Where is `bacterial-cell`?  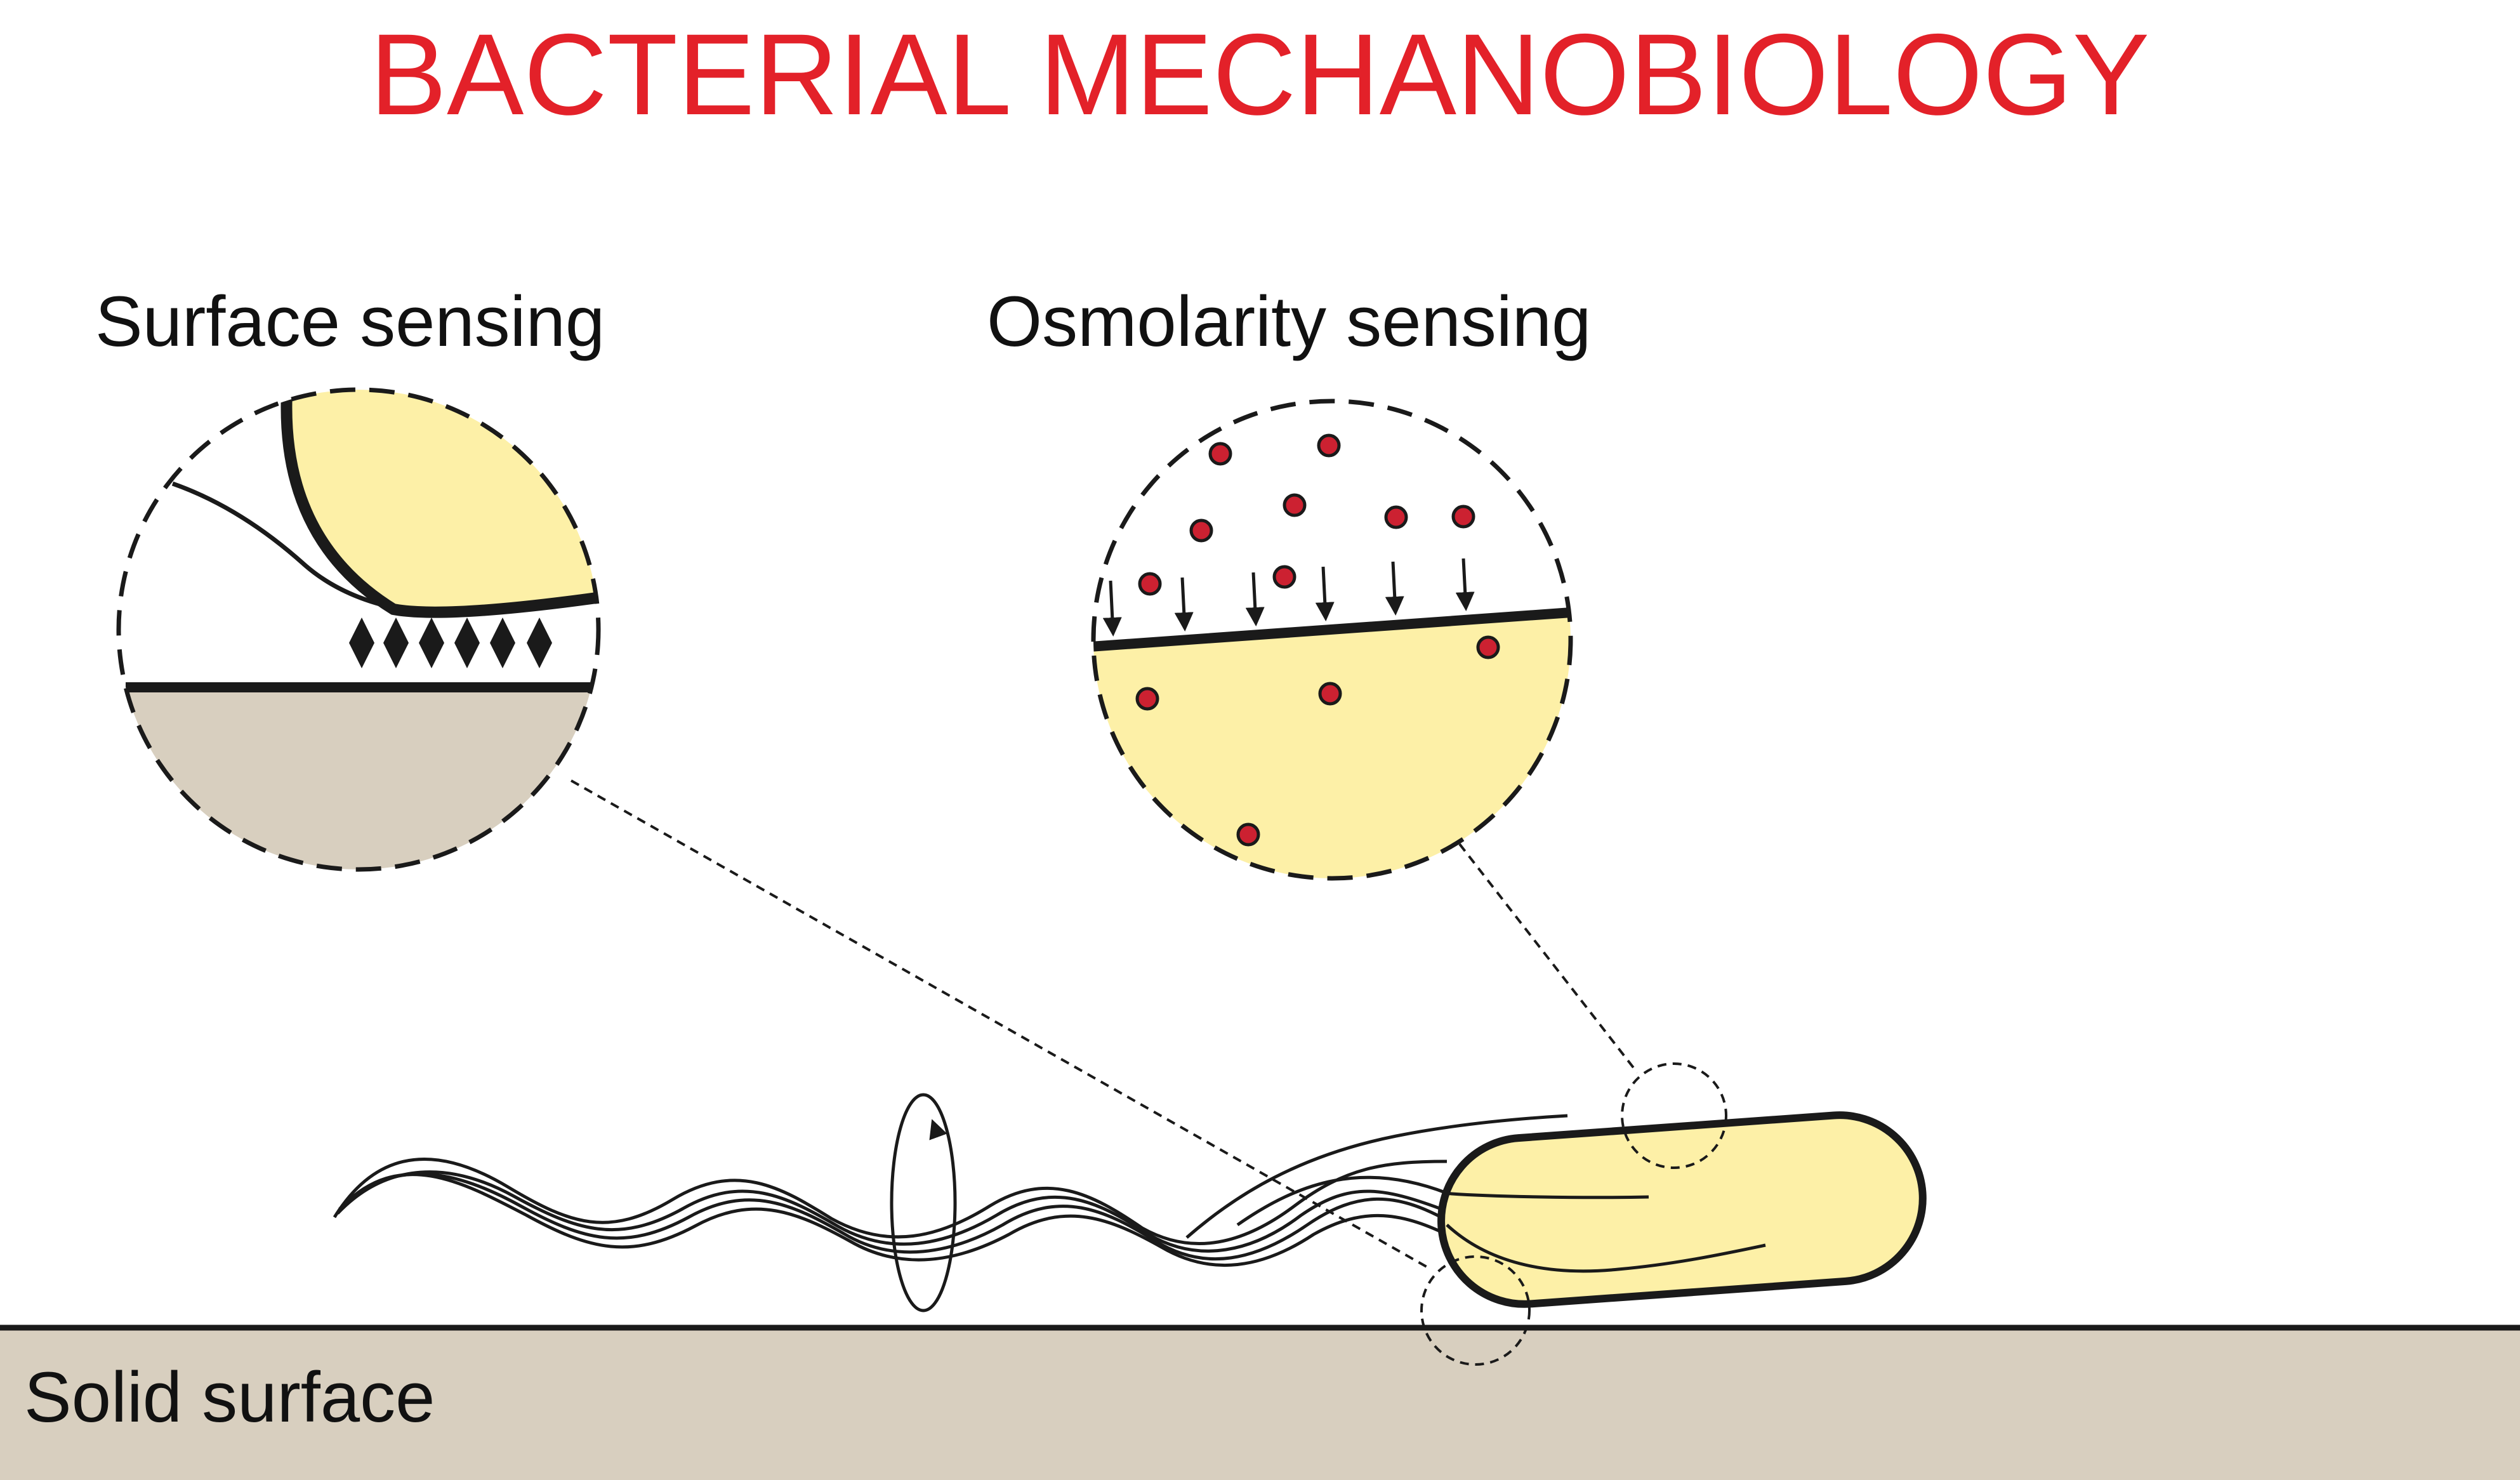
bacterial-cell is located at coordinates (1682, 1209).